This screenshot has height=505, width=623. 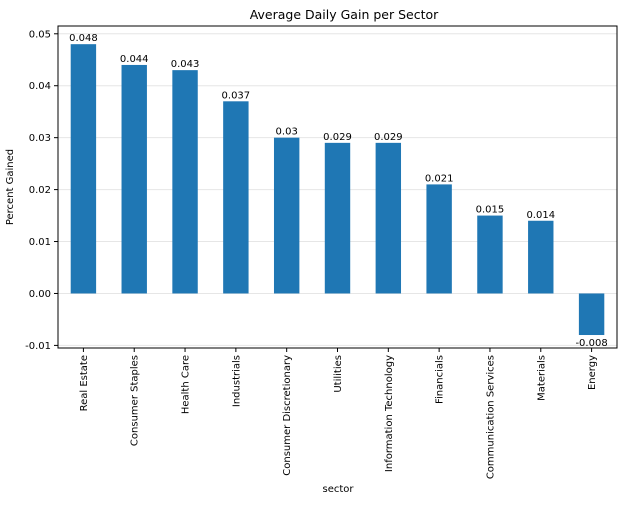 I want to click on y-tick-label: 0.05, so click(x=40, y=34).